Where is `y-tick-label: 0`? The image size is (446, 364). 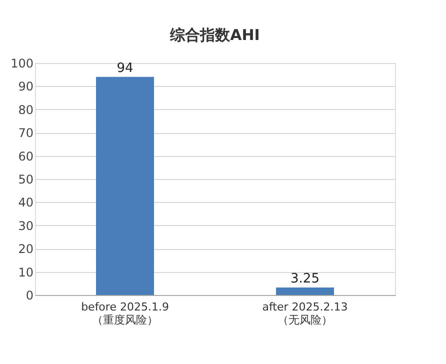 y-tick-label: 0 is located at coordinates (30, 295).